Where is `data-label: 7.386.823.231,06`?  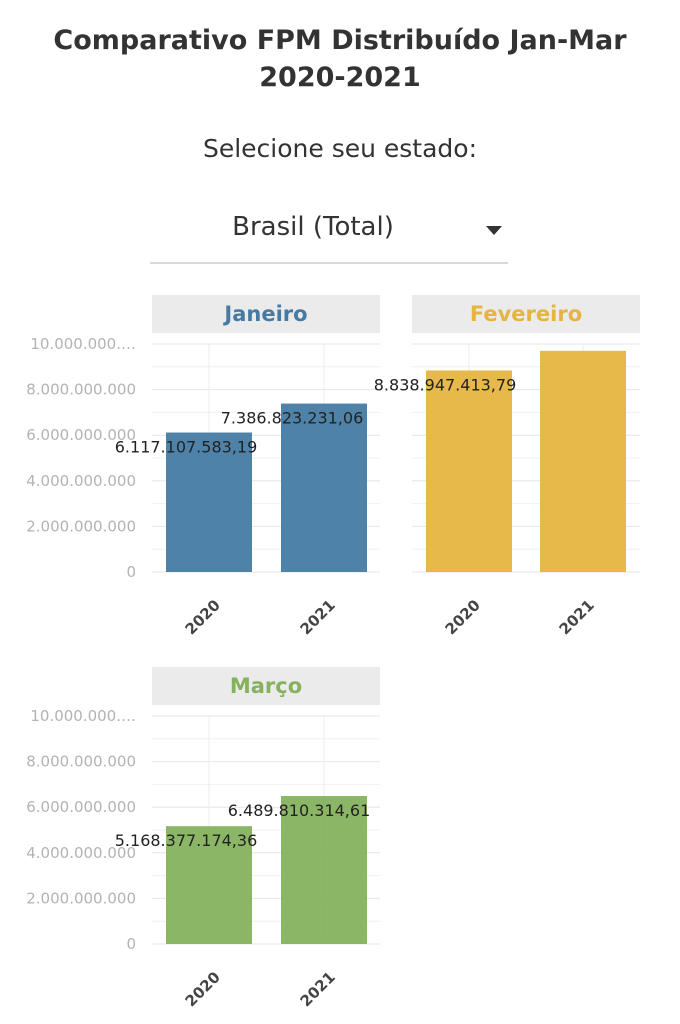 data-label: 7.386.823.231,06 is located at coordinates (292, 418).